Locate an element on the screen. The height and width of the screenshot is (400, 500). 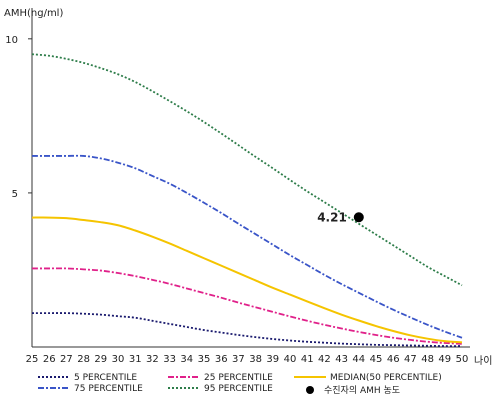
x-tick-label: 29 is located at coordinates (100, 359).